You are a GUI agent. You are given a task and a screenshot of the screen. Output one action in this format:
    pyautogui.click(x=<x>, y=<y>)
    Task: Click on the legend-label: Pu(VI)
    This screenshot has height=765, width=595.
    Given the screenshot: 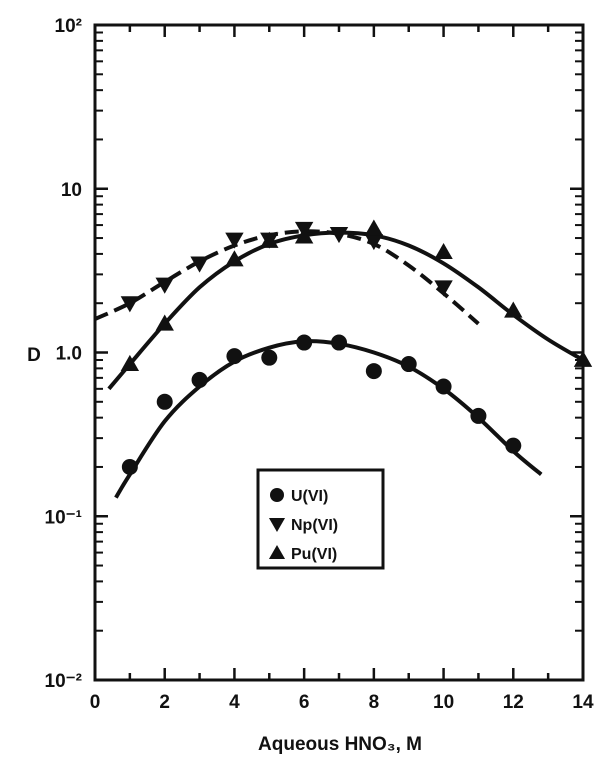 What is the action you would take?
    pyautogui.click(x=314, y=554)
    